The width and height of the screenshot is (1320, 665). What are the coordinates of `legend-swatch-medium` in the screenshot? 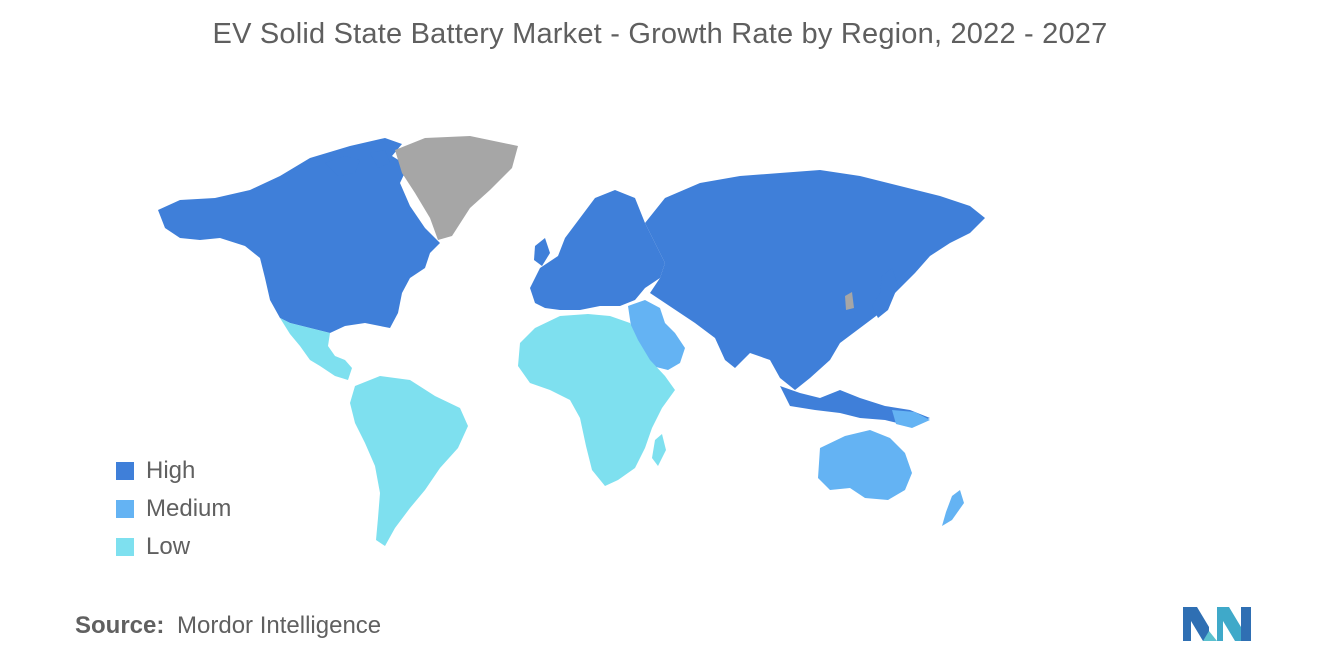 It's located at (125, 509).